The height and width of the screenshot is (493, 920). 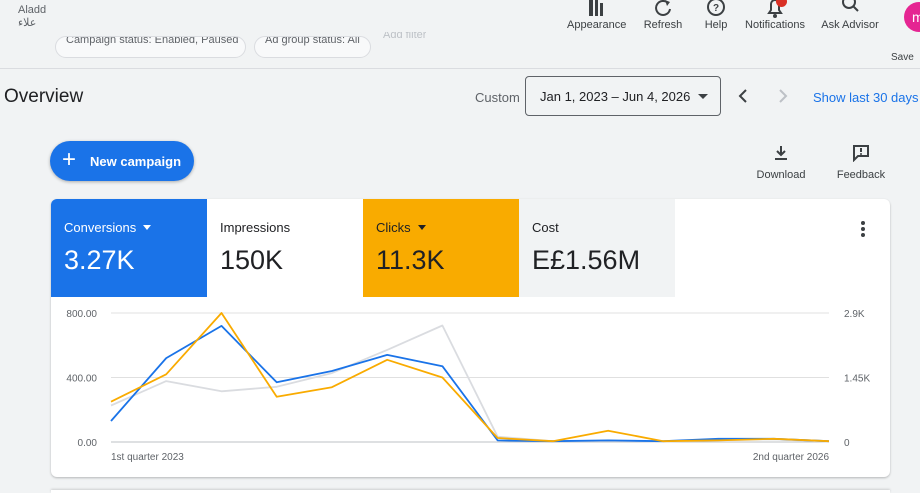 I want to click on refresh-label: Refresh, so click(x=663, y=25).